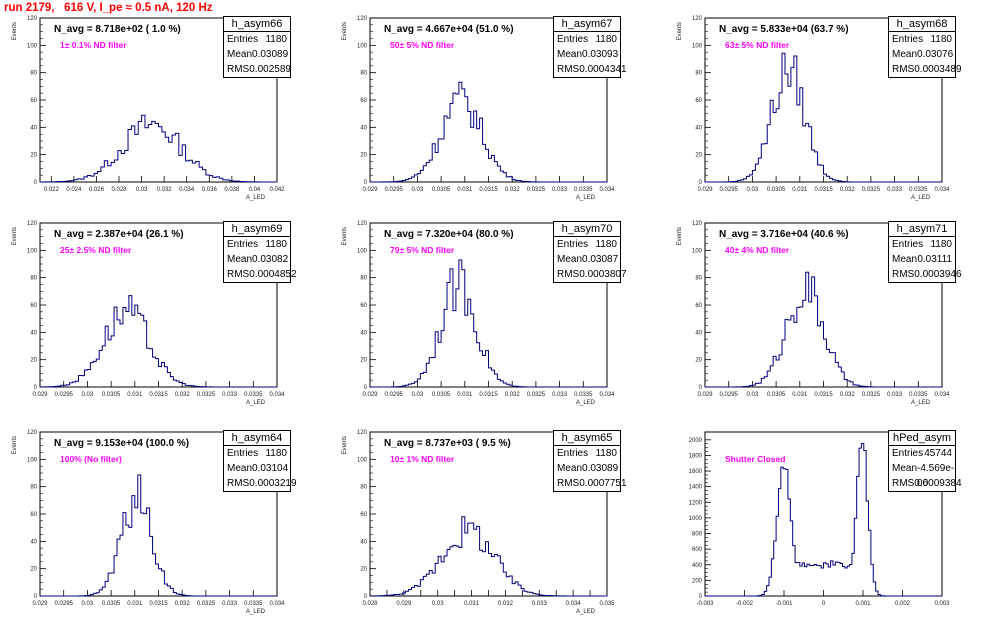  What do you see at coordinates (257, 229) in the screenshot?
I see `stats-box-title: h_asym69` at bounding box center [257, 229].